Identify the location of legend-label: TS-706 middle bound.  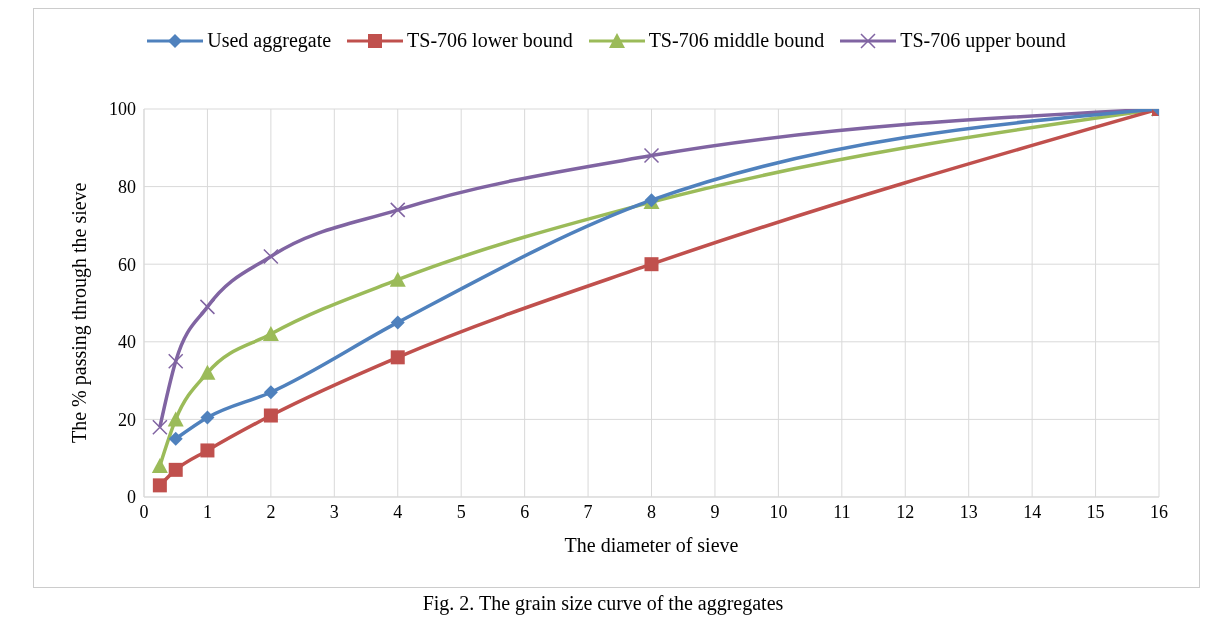
(736, 40).